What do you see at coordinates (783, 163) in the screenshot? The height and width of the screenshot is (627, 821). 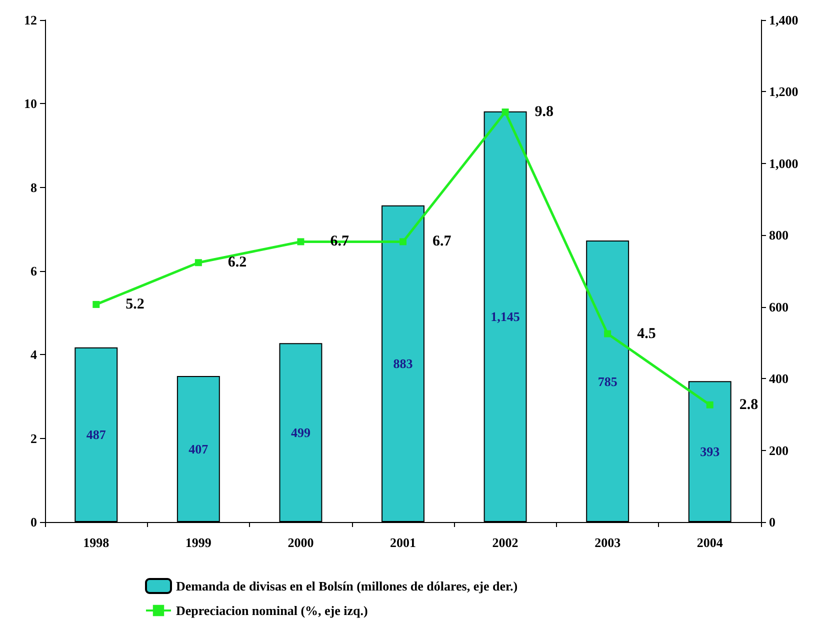 I see `y2-tick-label: 1,000` at bounding box center [783, 163].